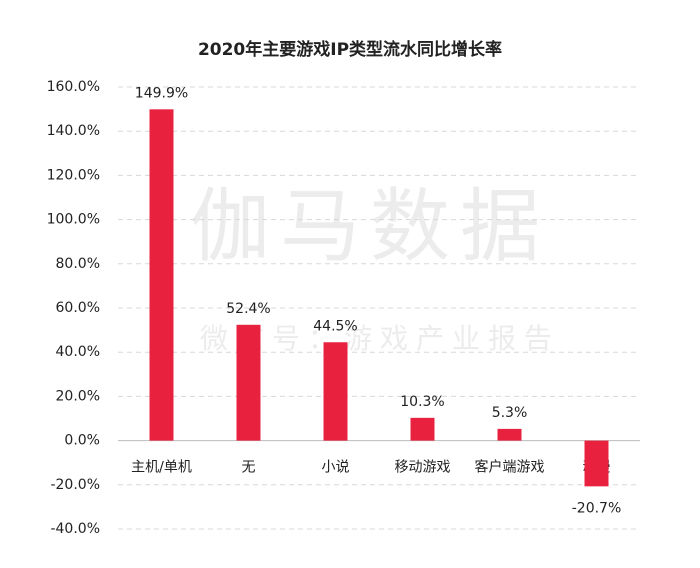 Image resolution: width=700 pixels, height=568 pixels. I want to click on value-label: 5.3%, so click(510, 413).